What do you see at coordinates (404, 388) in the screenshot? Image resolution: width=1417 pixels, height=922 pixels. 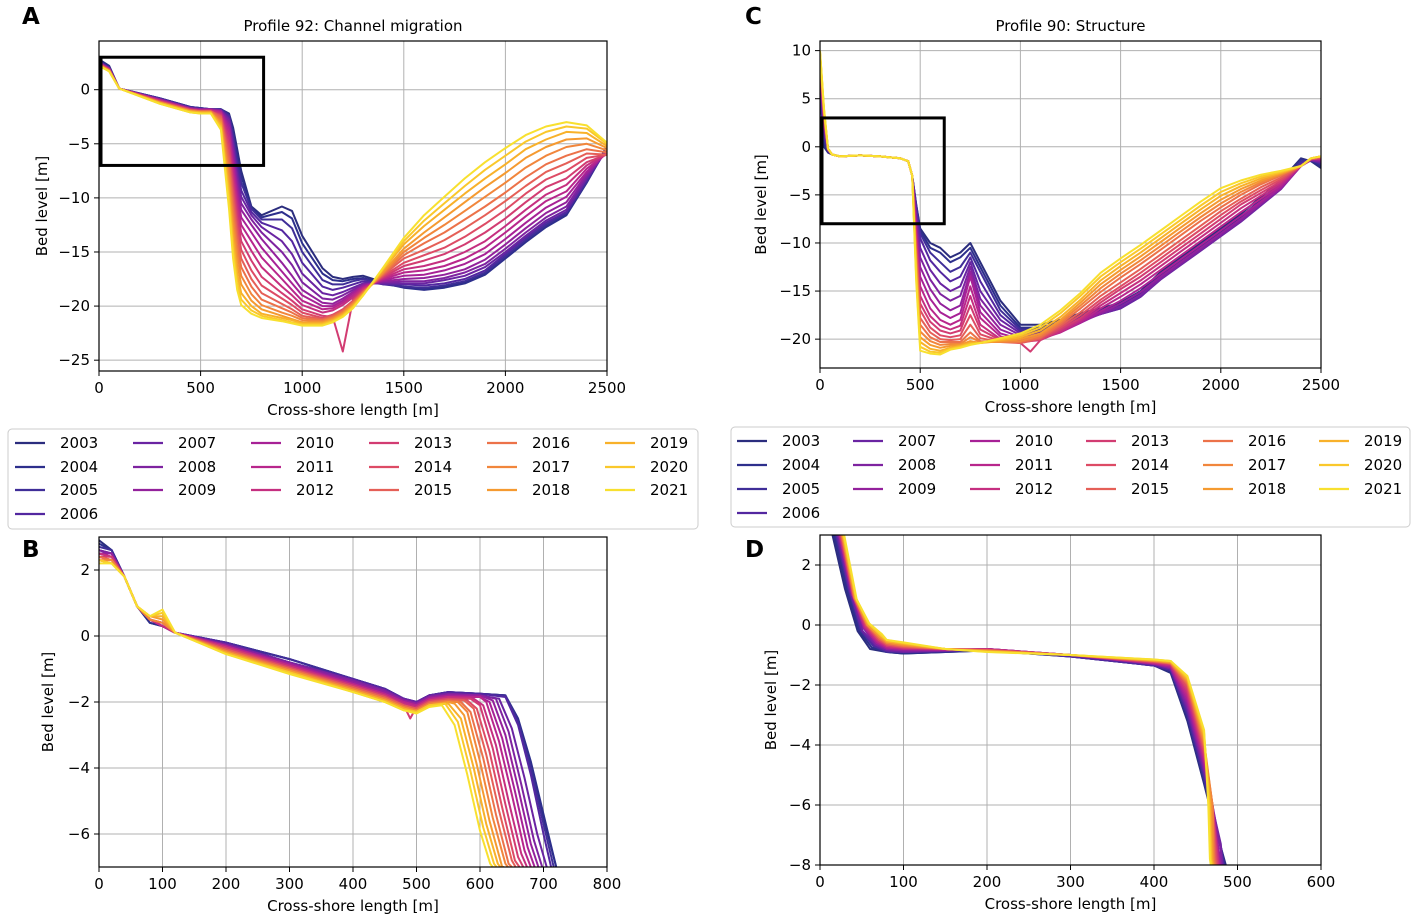 I see `x-tick-label: 1500` at bounding box center [404, 388].